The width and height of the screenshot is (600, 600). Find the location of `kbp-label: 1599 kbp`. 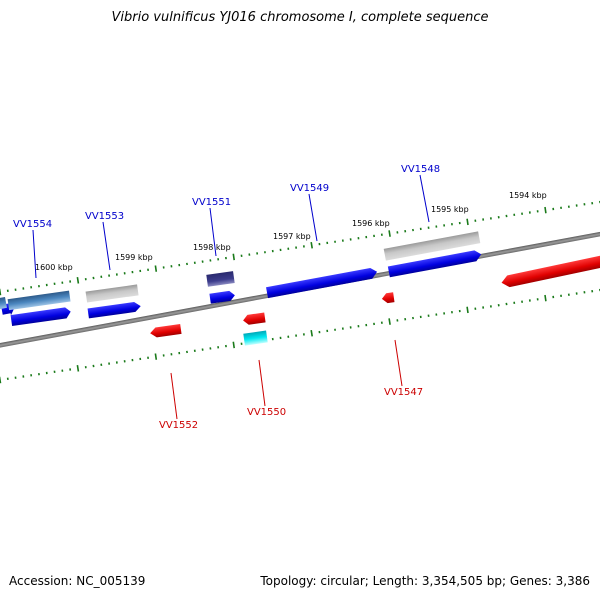

kbp-label: 1599 kbp is located at coordinates (134, 257).